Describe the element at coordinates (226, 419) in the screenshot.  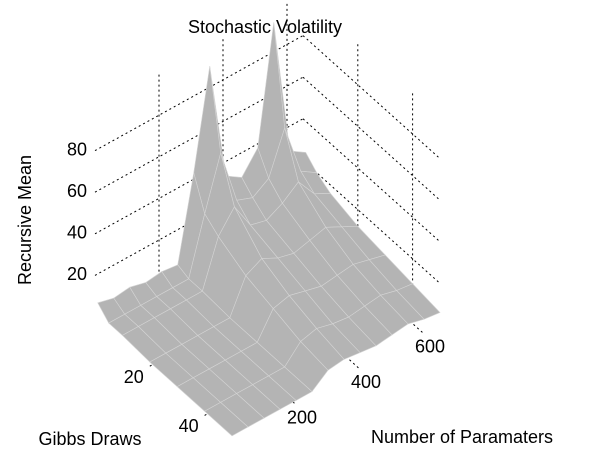
I see `surface-patch` at that location.